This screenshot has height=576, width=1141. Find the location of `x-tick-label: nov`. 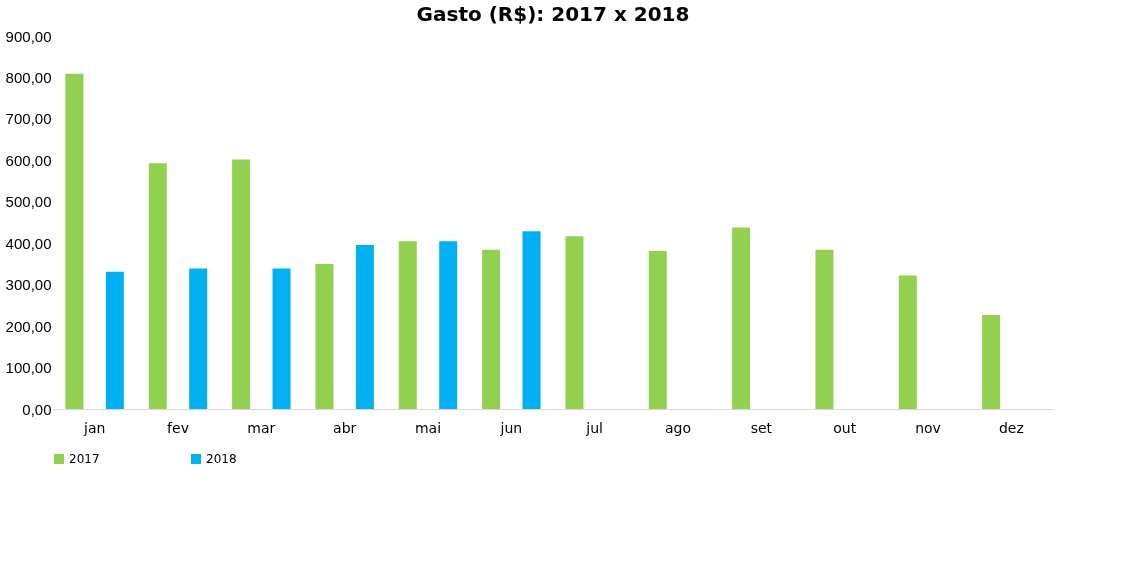

x-tick-label: nov is located at coordinates (928, 427).